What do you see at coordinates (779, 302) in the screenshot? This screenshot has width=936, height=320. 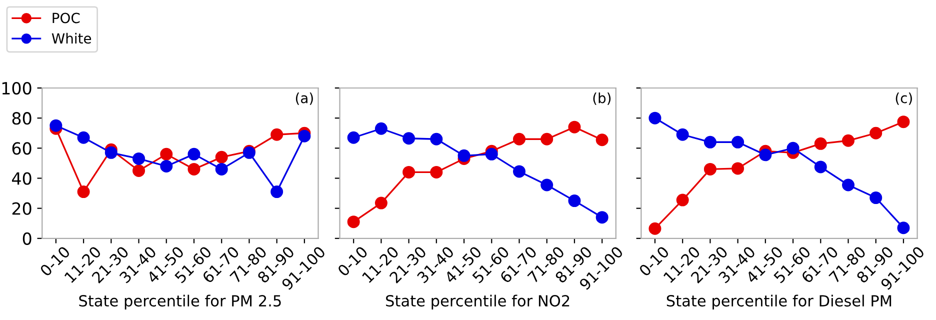 I see `x-axis-title: State percentile for Diesel PM` at bounding box center [779, 302].